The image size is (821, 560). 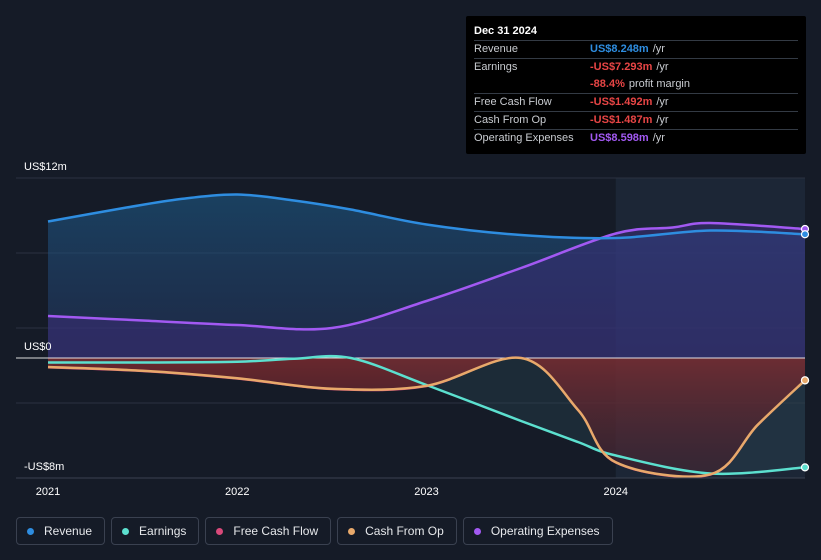 What do you see at coordinates (659, 84) in the screenshot?
I see `tooltip-row-unit: profit margin` at bounding box center [659, 84].